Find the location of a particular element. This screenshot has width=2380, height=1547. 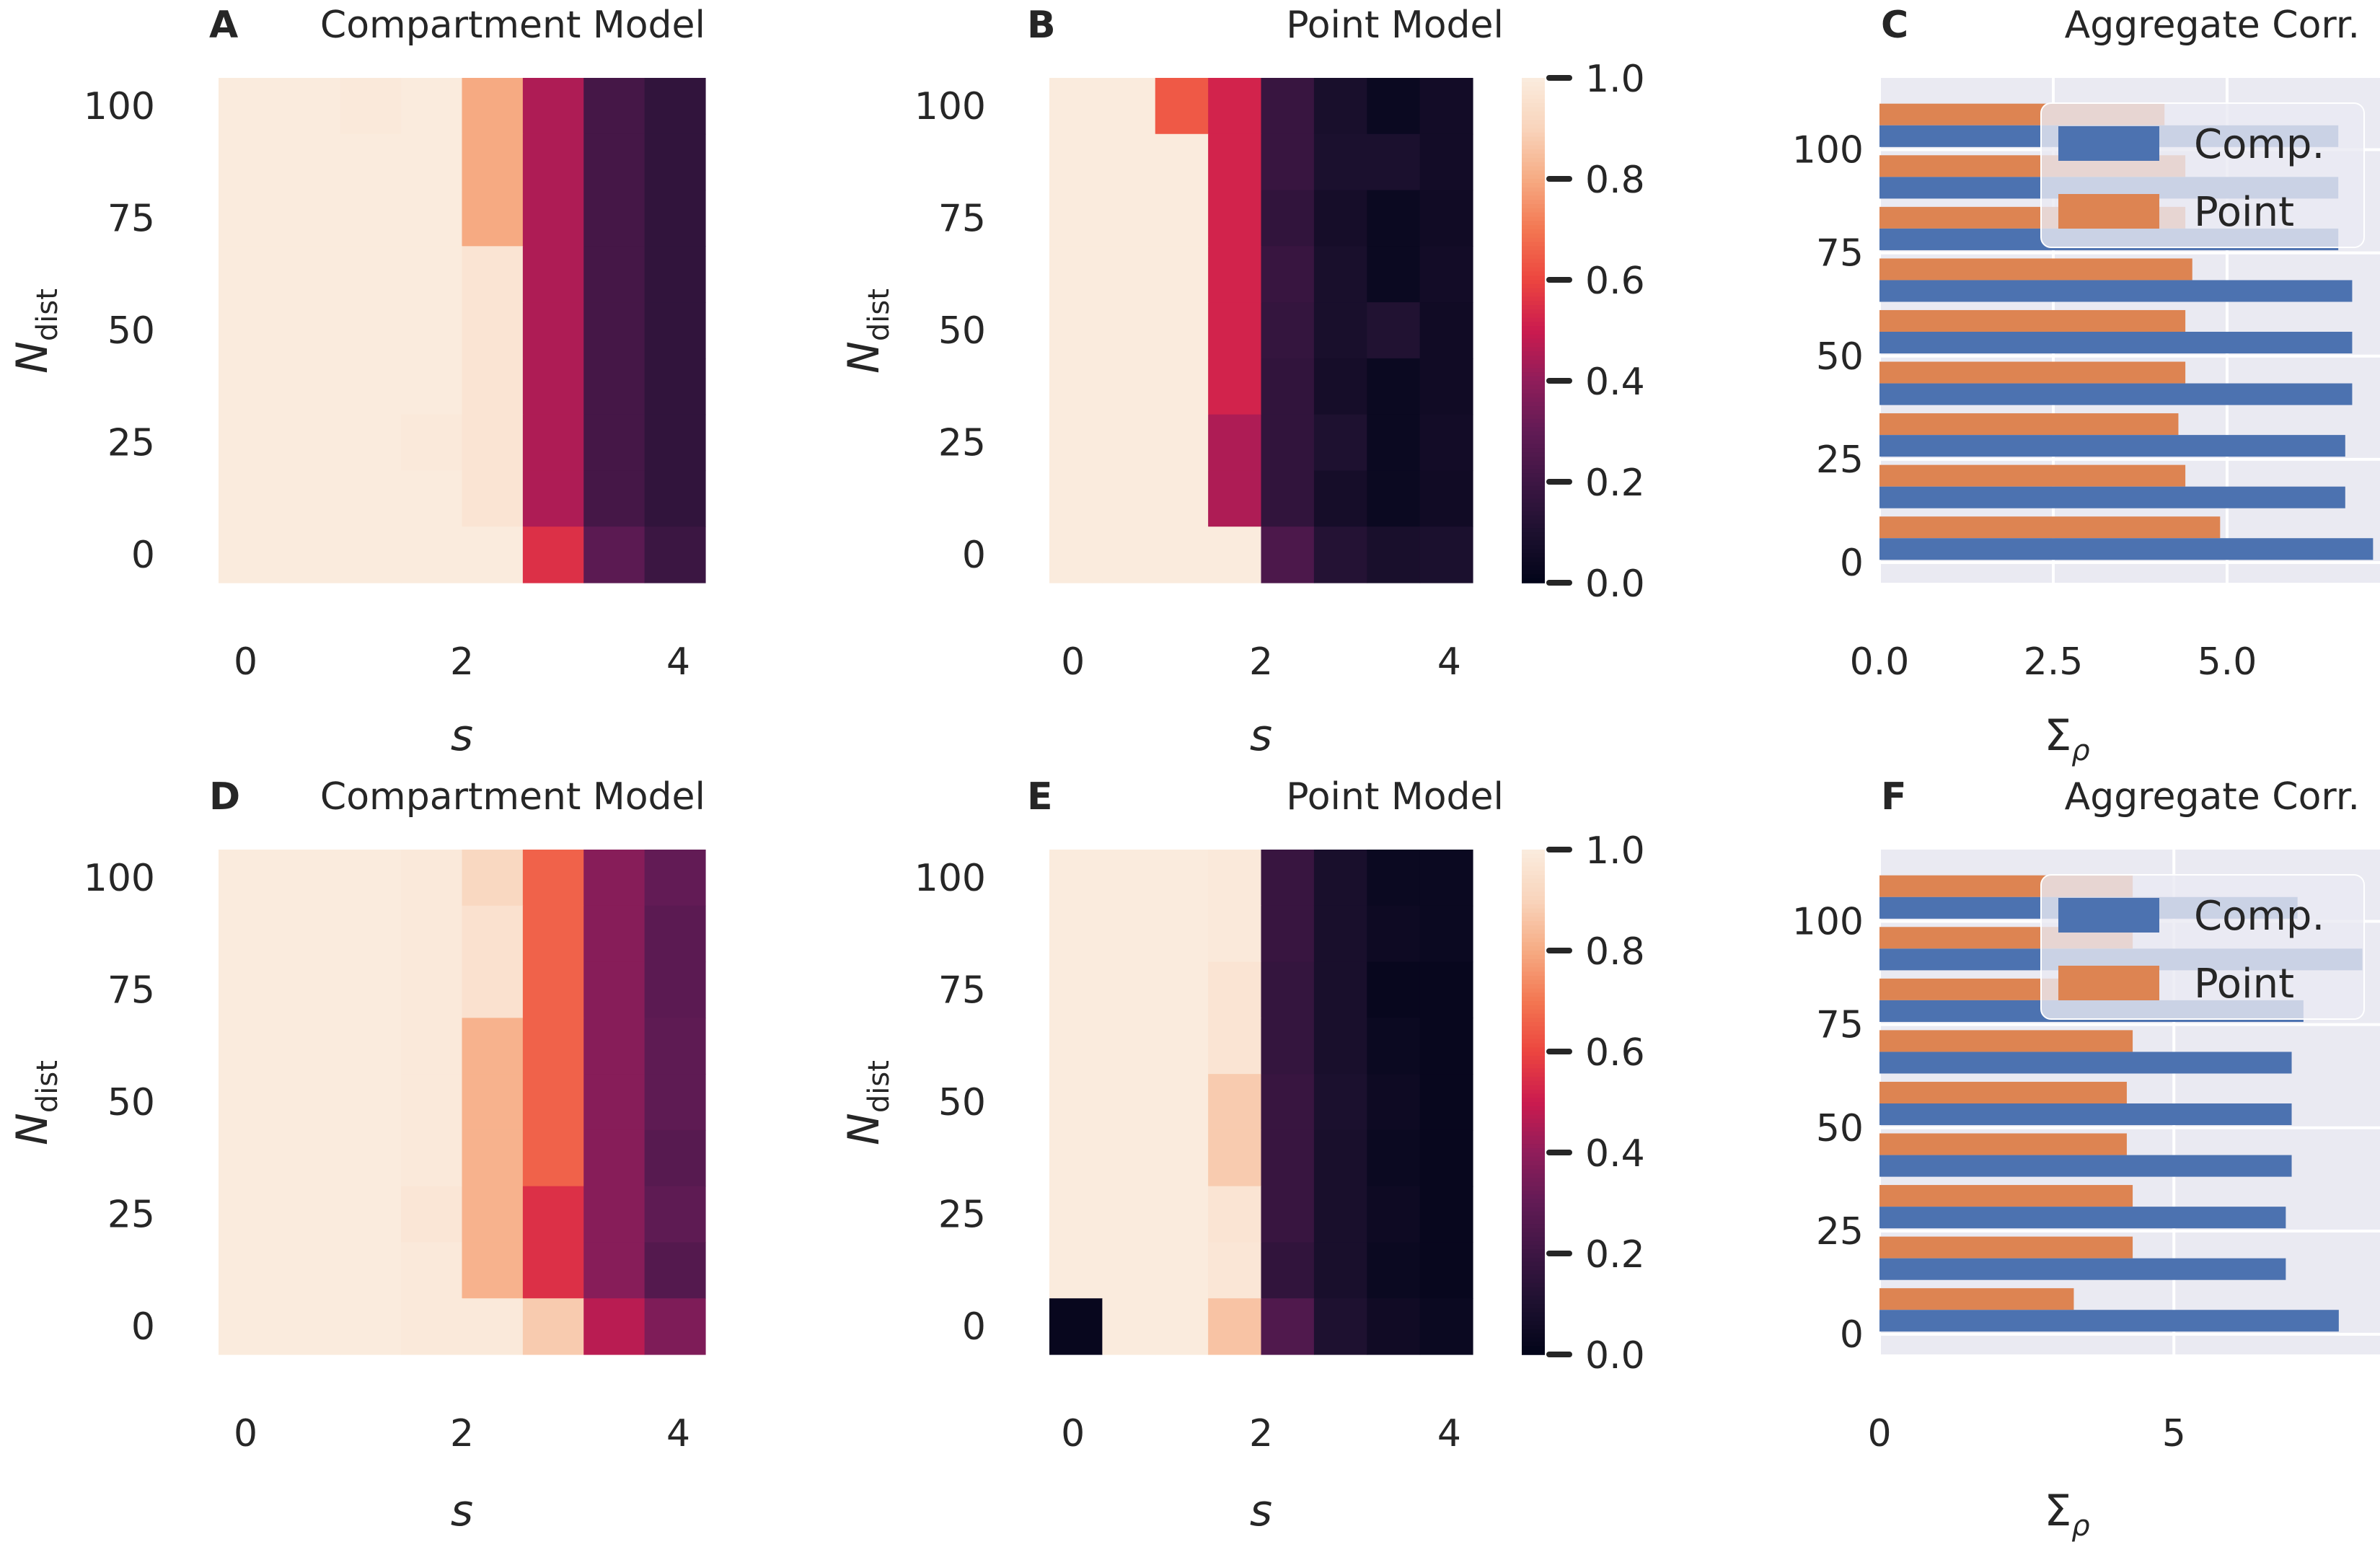

y-tick-label: 25 is located at coordinates (962, 443).